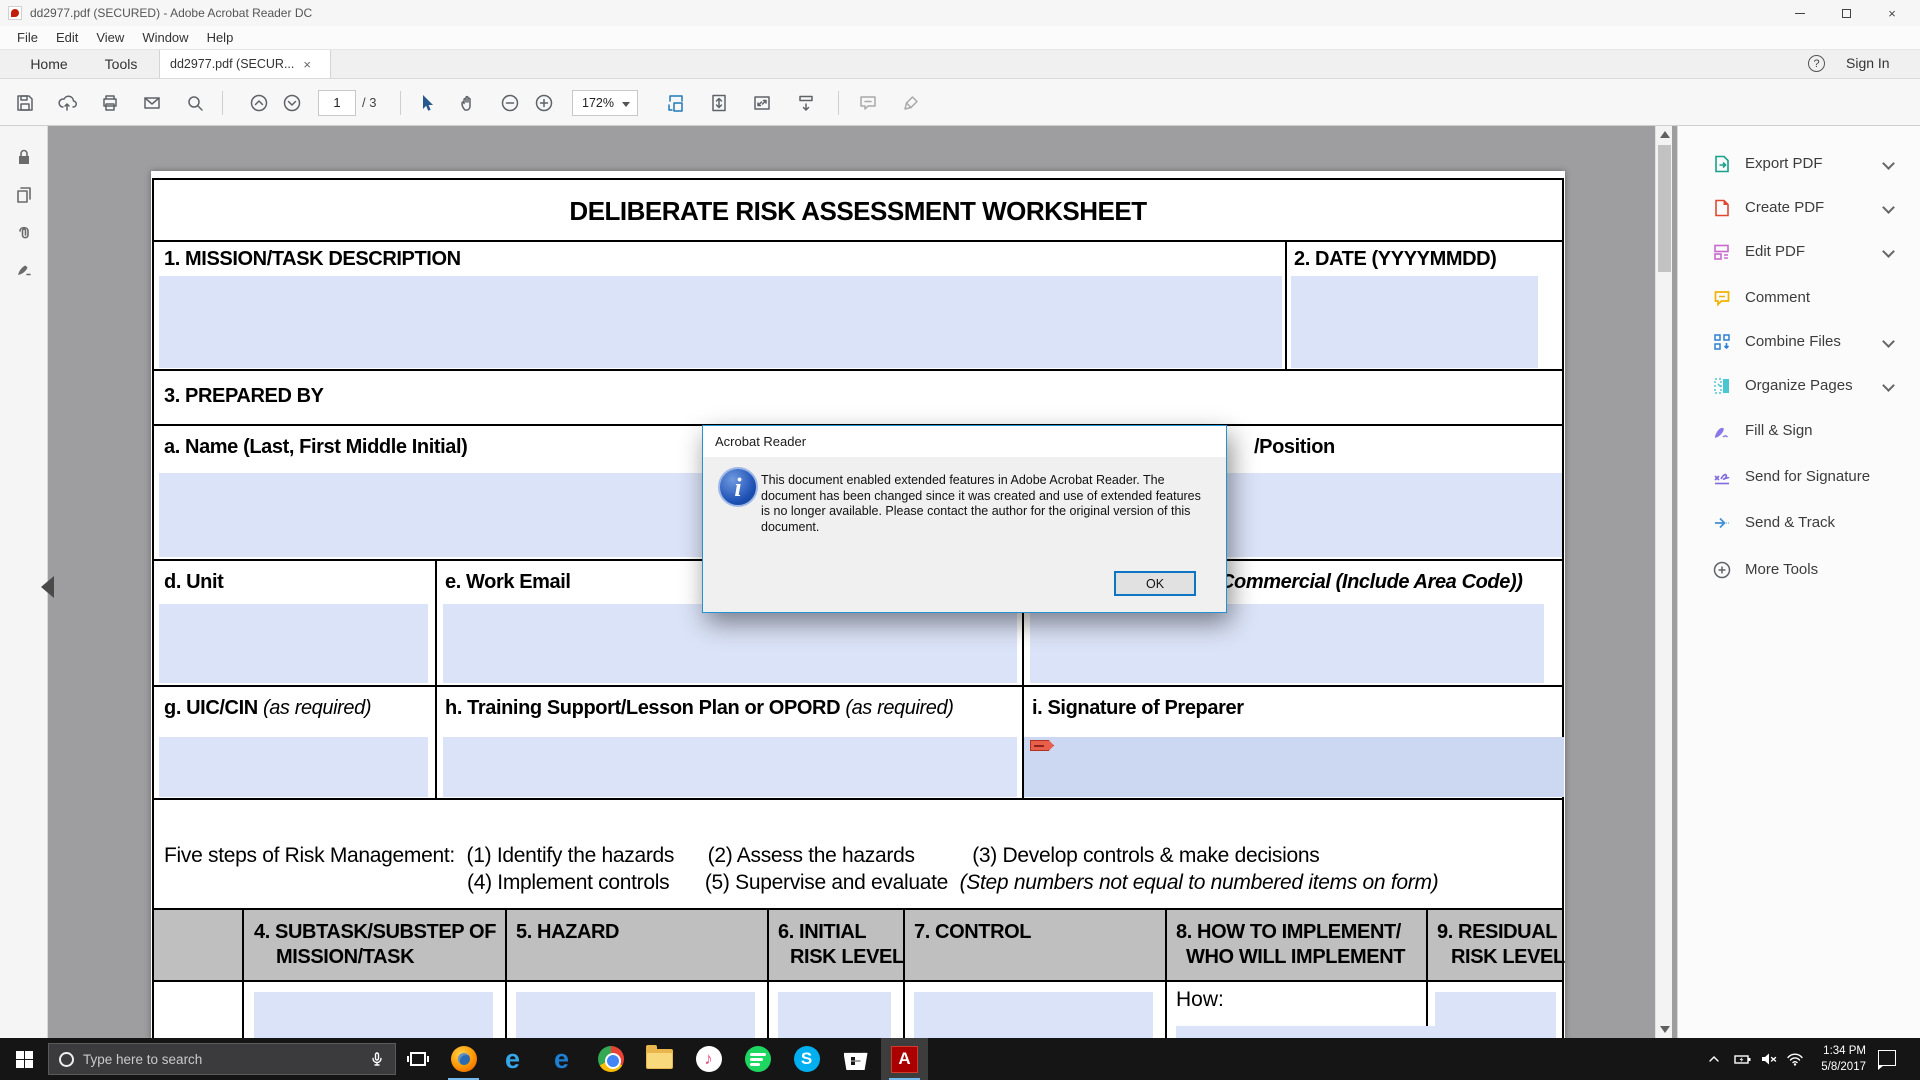 This screenshot has height=1080, width=1920. I want to click on start-button, so click(24, 1059).